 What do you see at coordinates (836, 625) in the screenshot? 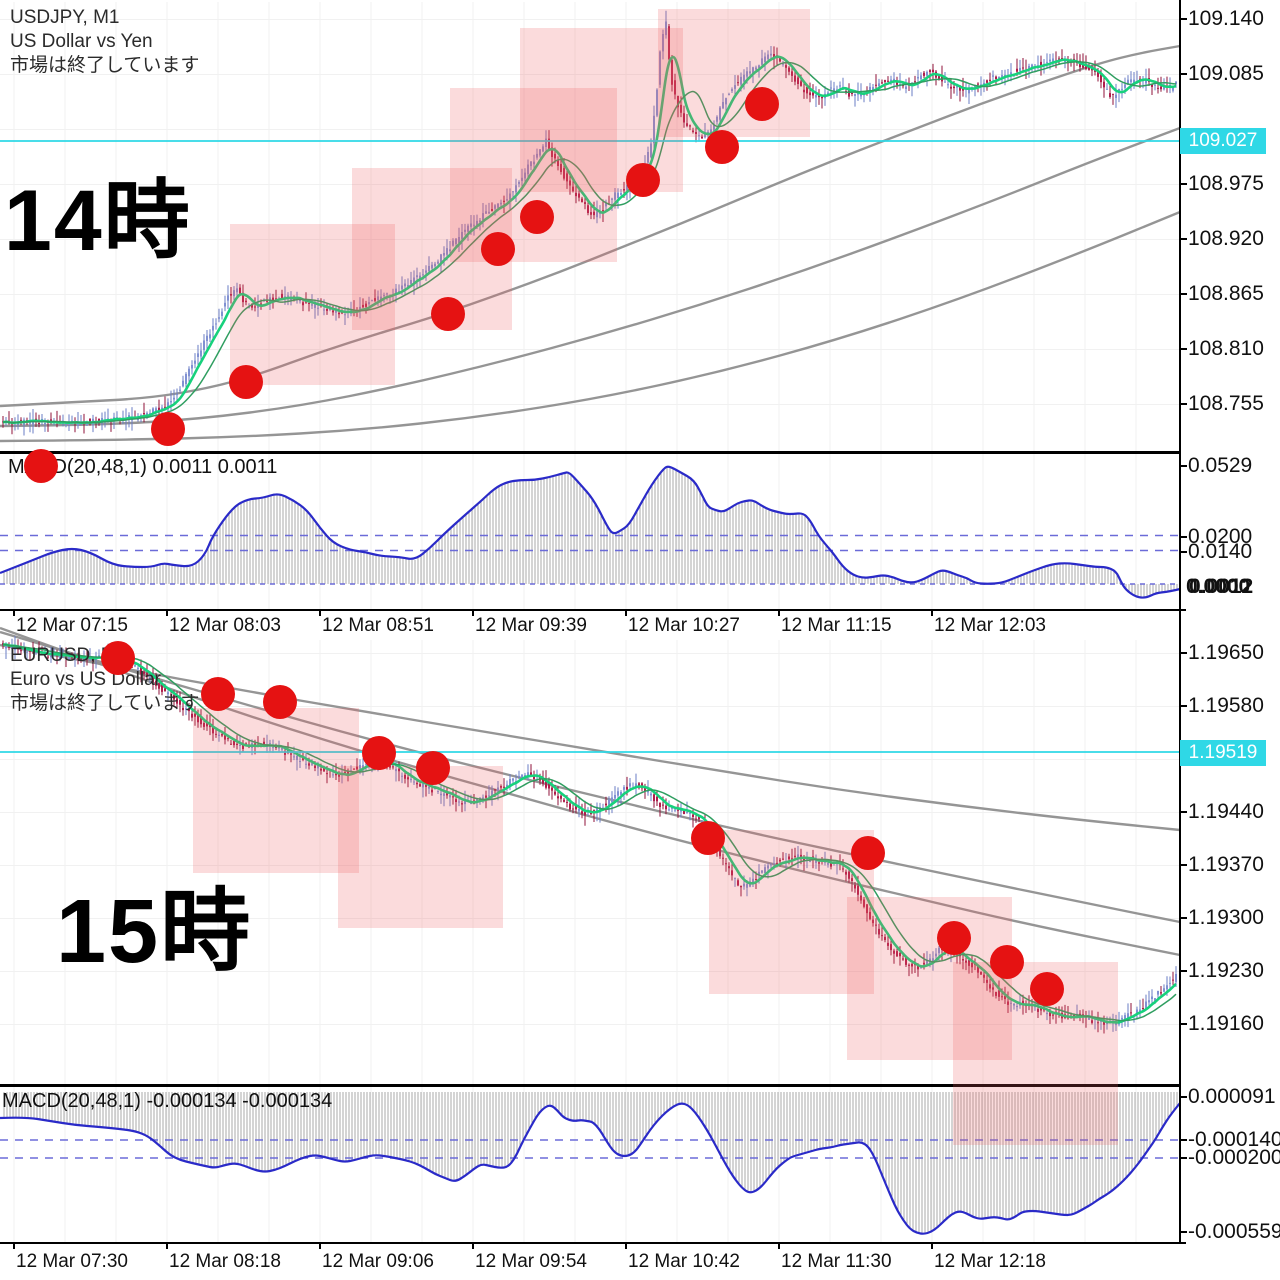
I see `time-axis-label: 12 Mar 11:15` at bounding box center [836, 625].